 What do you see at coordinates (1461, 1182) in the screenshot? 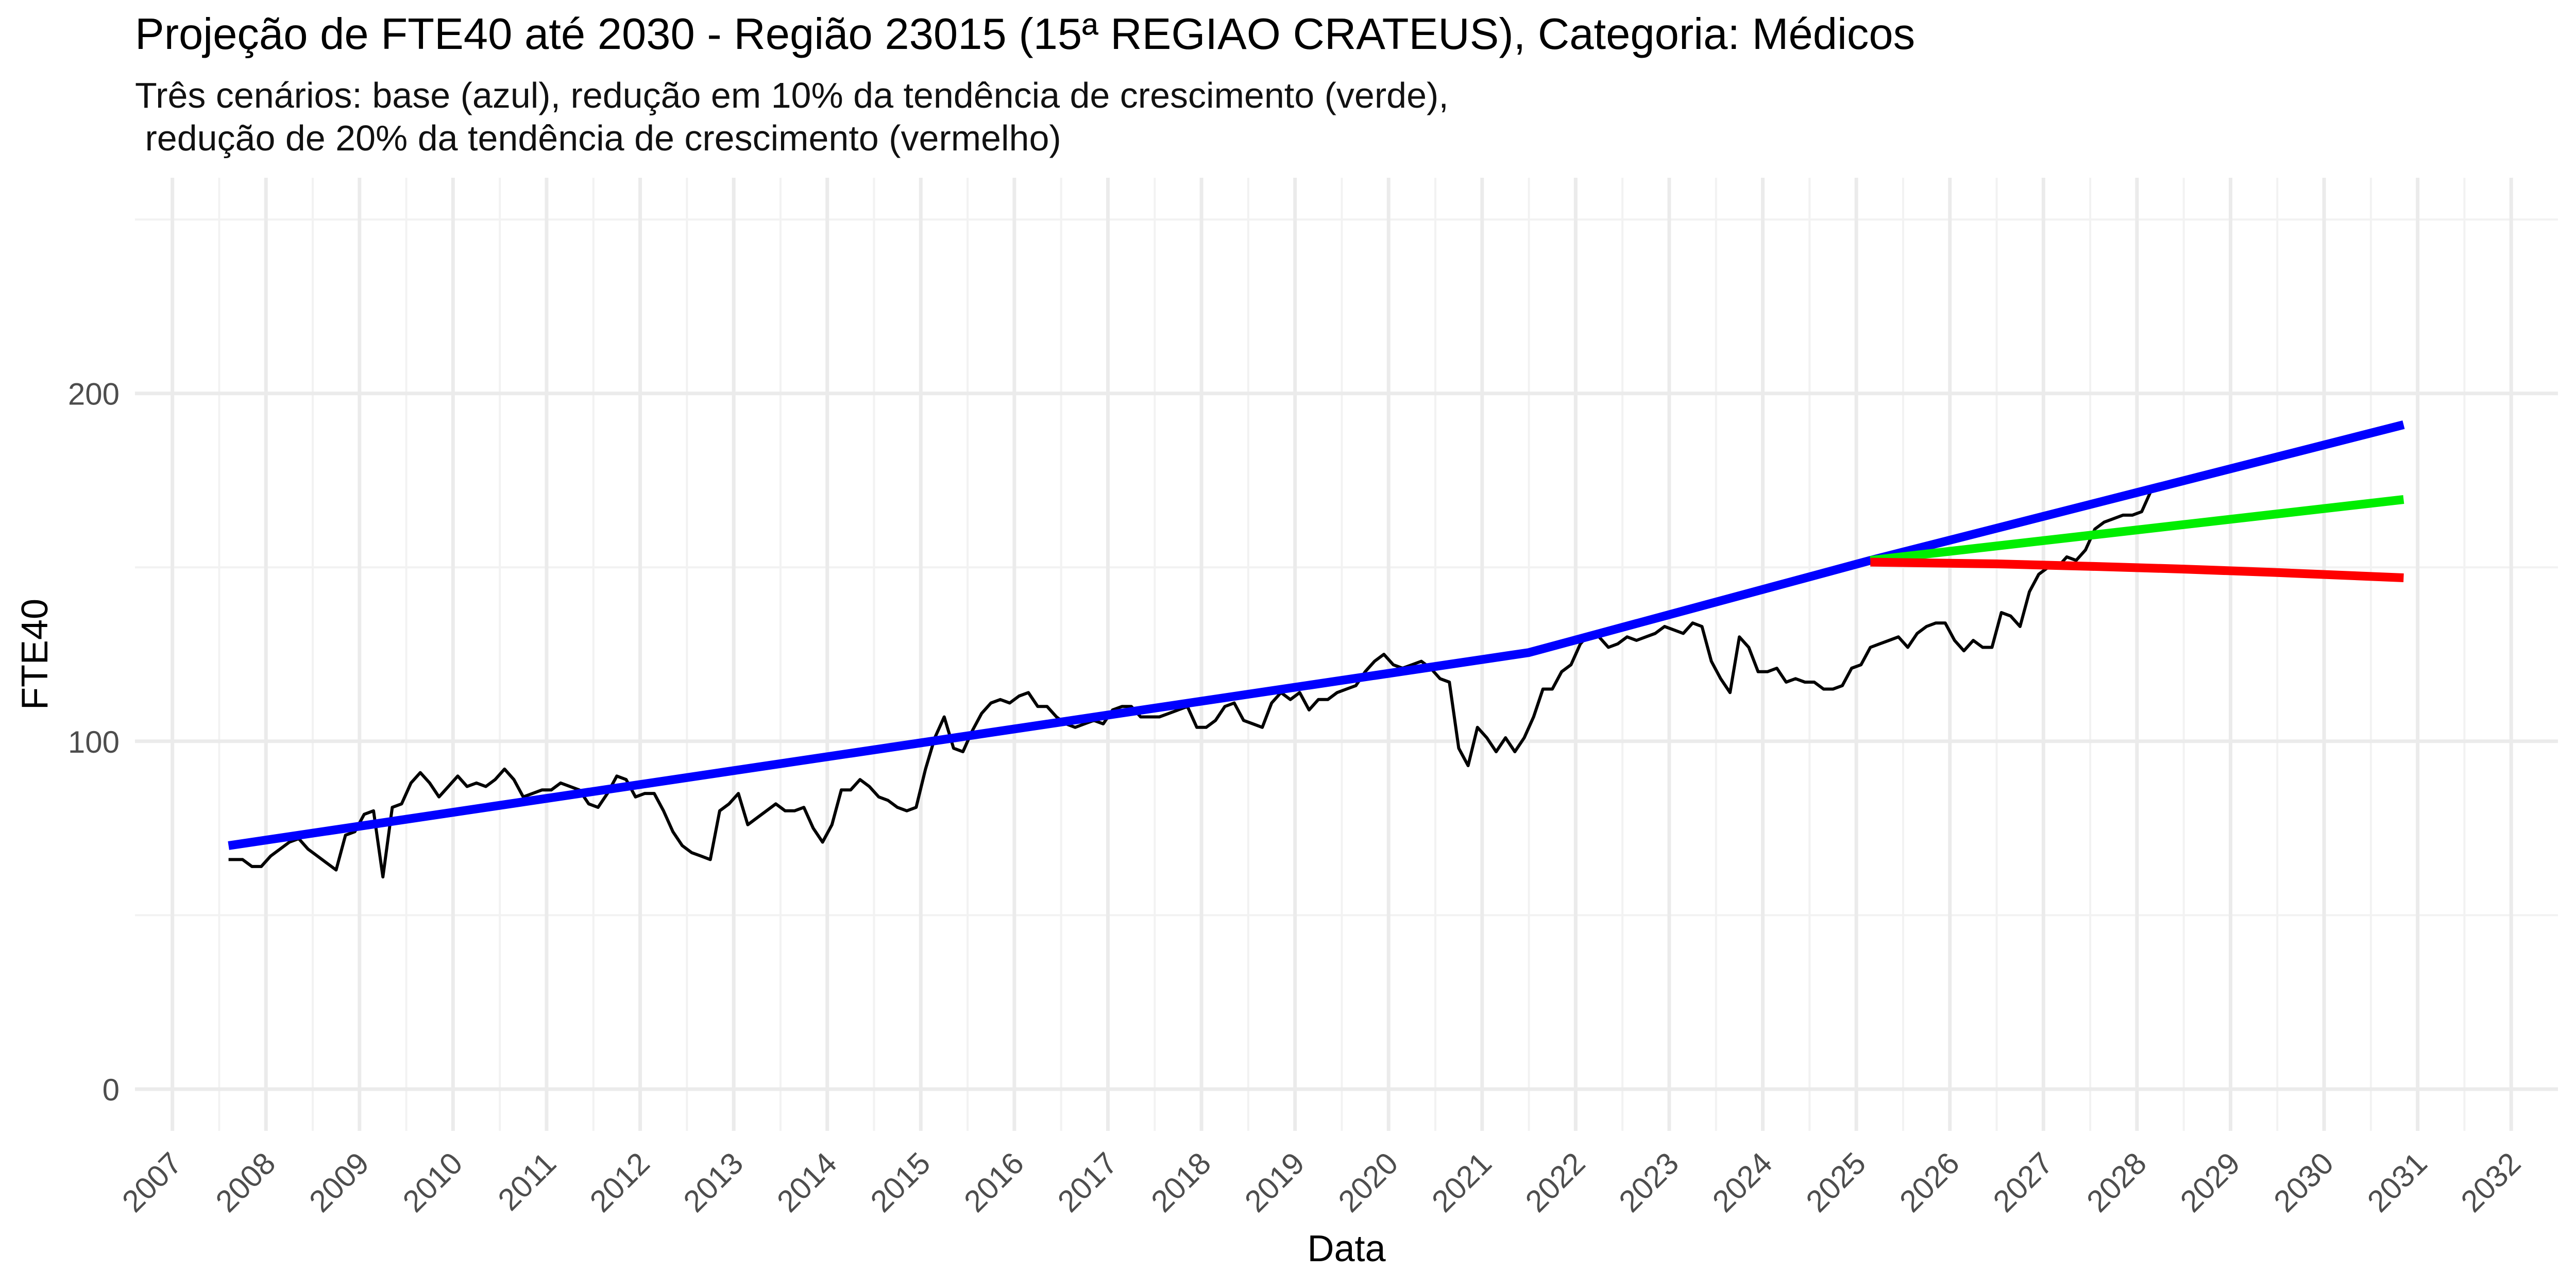
I see `x-tick-label: 2021` at bounding box center [1461, 1182].